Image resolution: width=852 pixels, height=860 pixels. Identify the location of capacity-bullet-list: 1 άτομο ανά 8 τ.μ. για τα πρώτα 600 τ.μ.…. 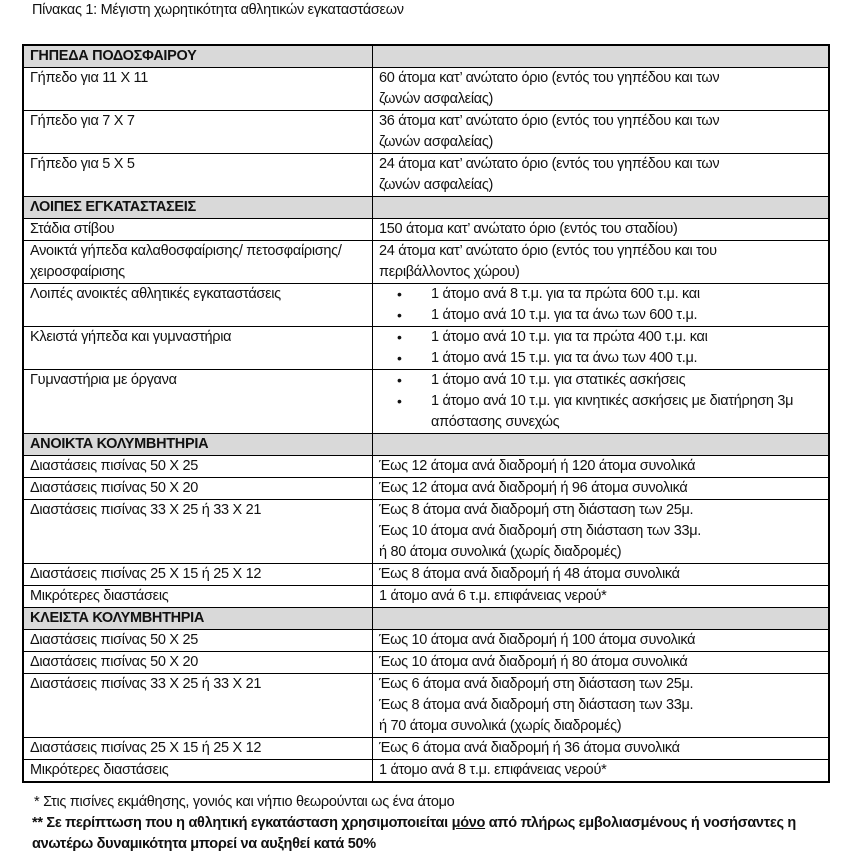
(603, 305).